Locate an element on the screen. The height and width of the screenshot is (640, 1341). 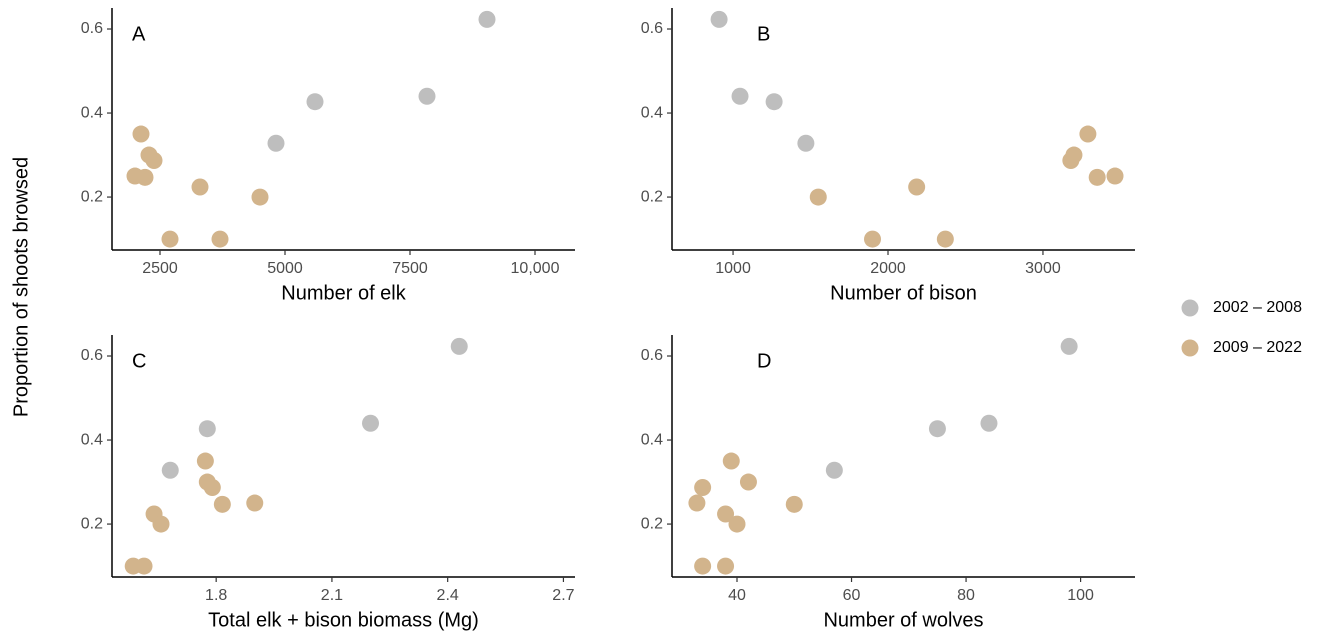
legend-label: 2002 – 2008 is located at coordinates (1257, 307).